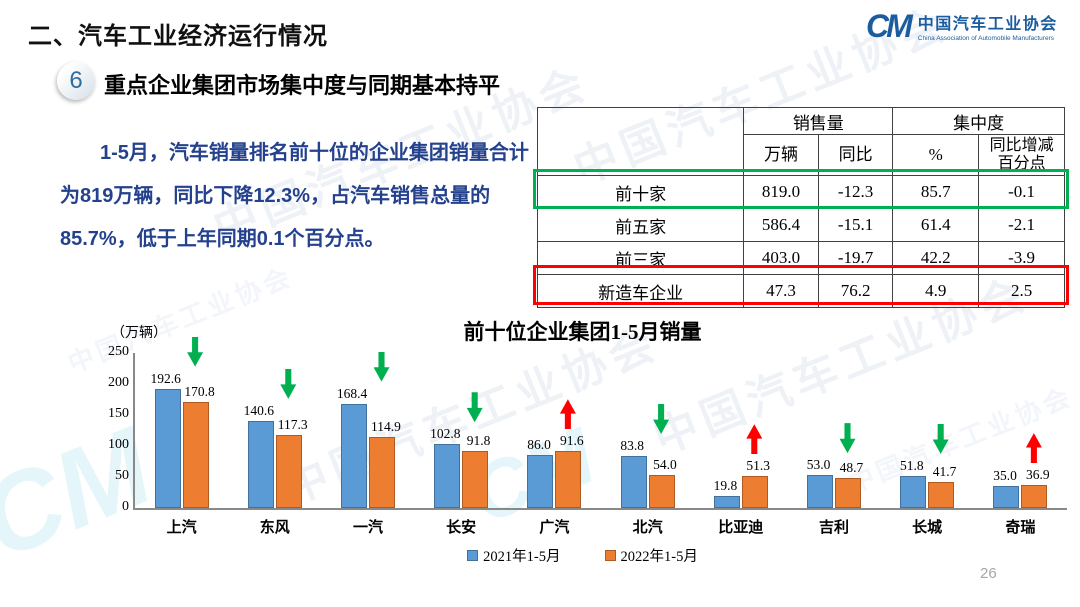  I want to click on bar-value-label-2022: 36.9, so click(1037, 475).